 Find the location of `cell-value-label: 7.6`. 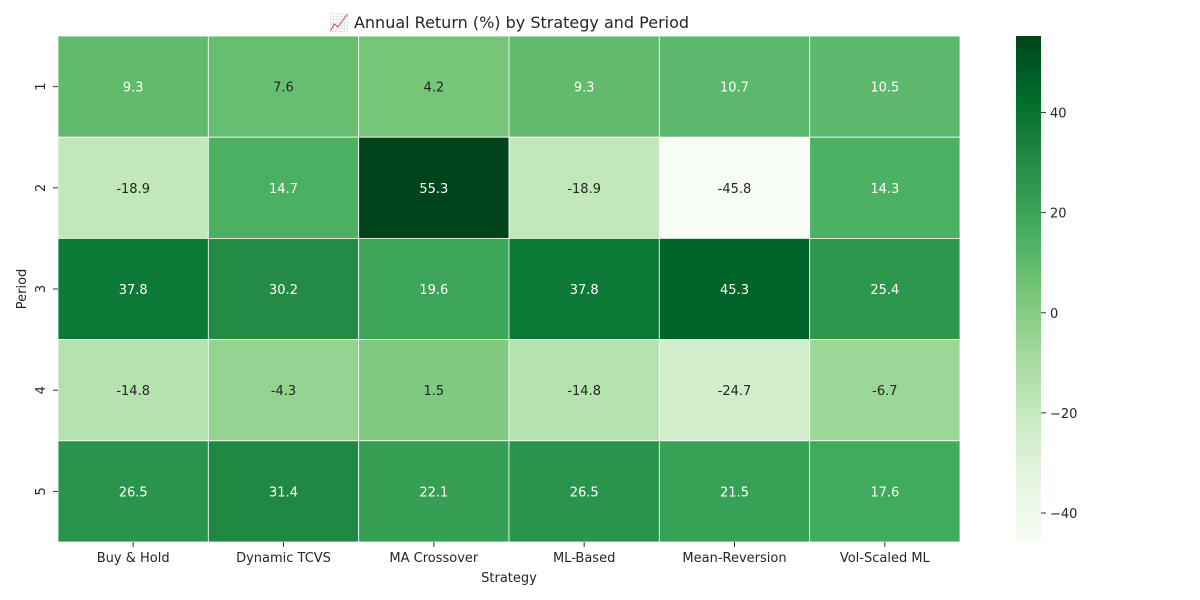

cell-value-label: 7.6 is located at coordinates (283, 88).